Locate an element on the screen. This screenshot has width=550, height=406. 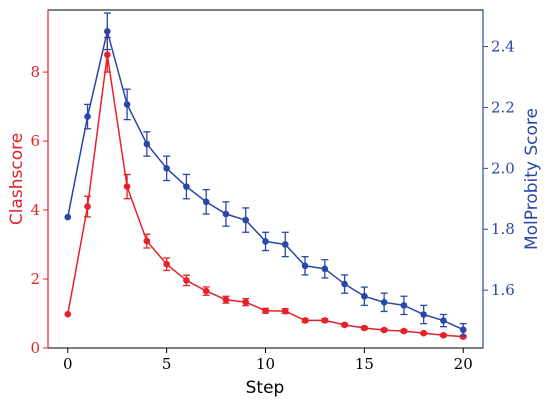
left-y-tick-label: 8 is located at coordinates (35, 72).